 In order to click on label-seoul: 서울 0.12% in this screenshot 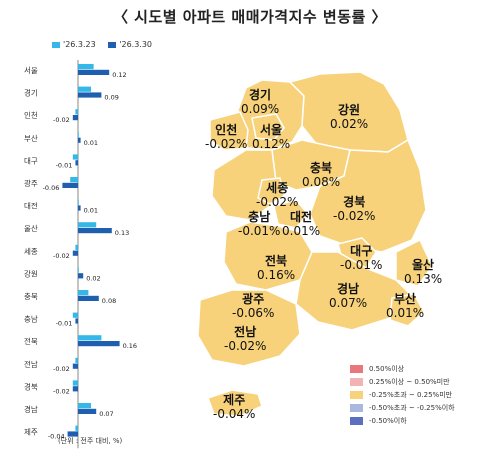, I will do `click(271, 137)`.